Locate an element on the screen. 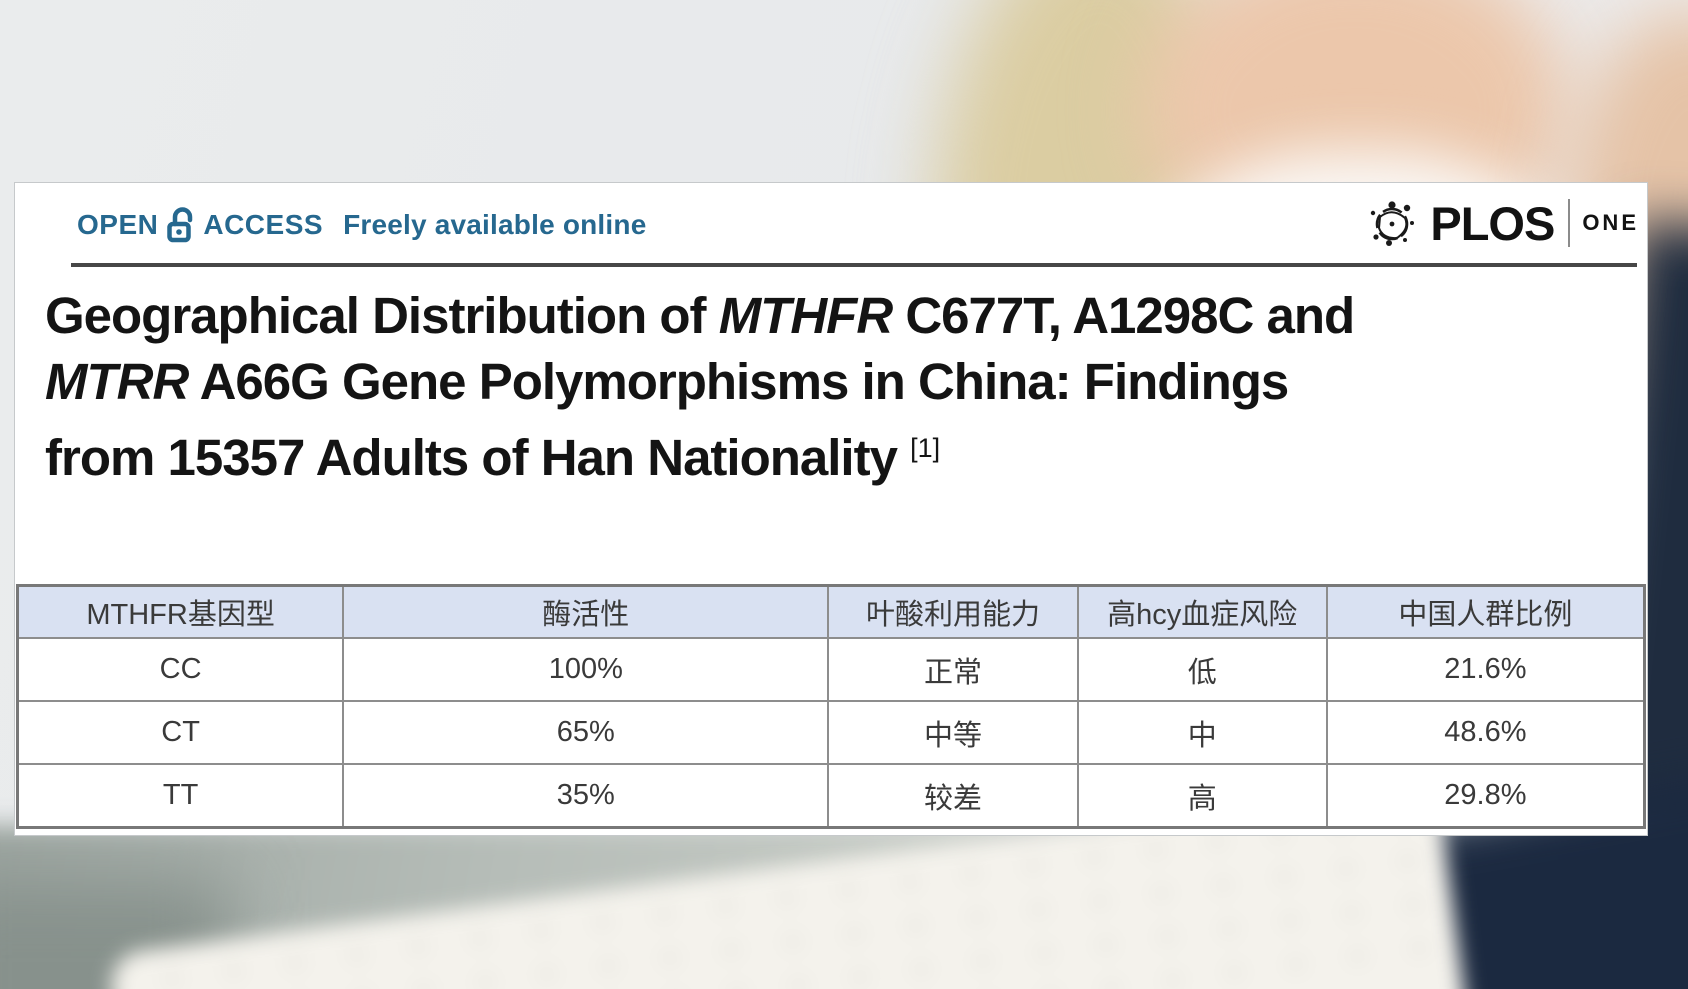 The height and width of the screenshot is (989, 1688). title-text: C677T, A1298C and is located at coordinates (1123, 315).